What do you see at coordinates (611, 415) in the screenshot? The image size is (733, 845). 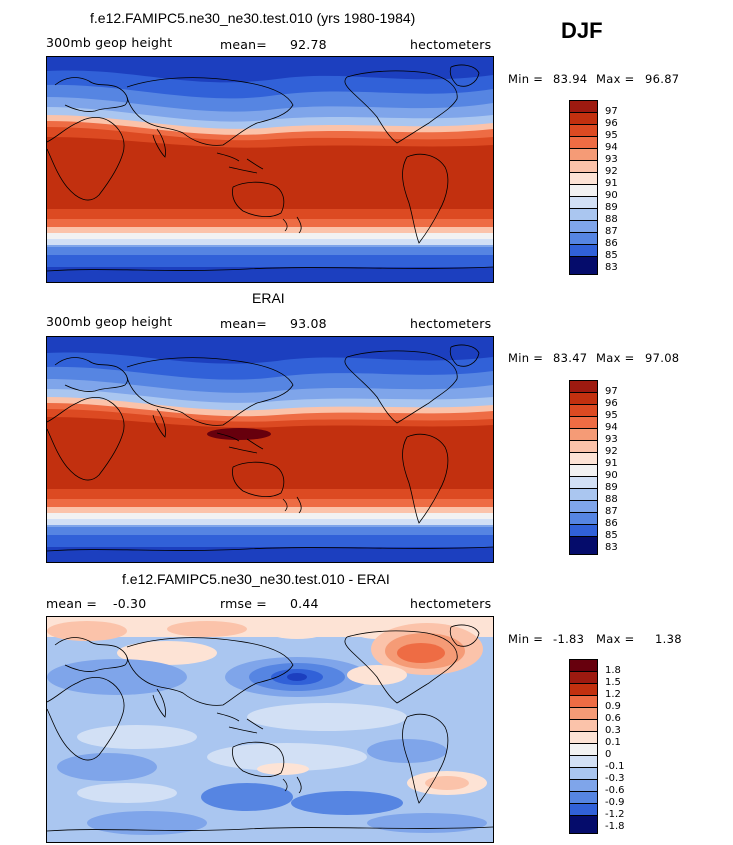 I see `panel2-tick: 95` at bounding box center [611, 415].